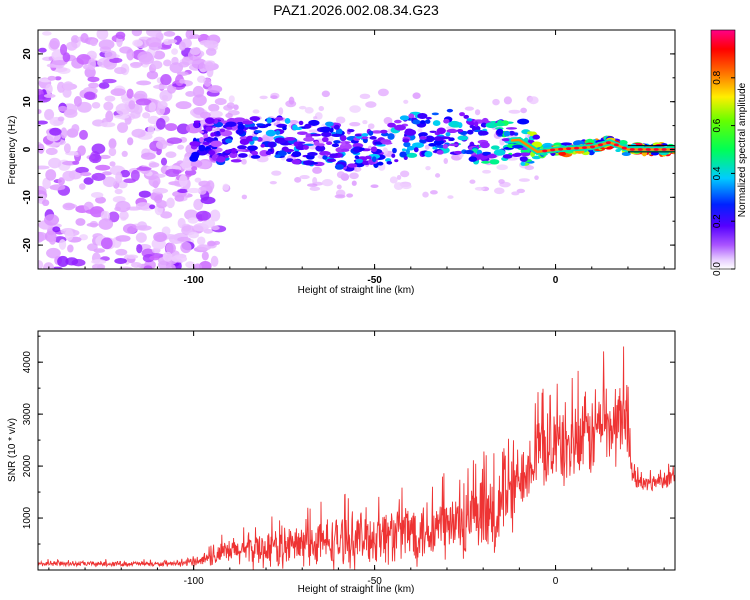 This screenshot has width=750, height=600. I want to click on colorbar-tick-label: 0.6, so click(717, 125).